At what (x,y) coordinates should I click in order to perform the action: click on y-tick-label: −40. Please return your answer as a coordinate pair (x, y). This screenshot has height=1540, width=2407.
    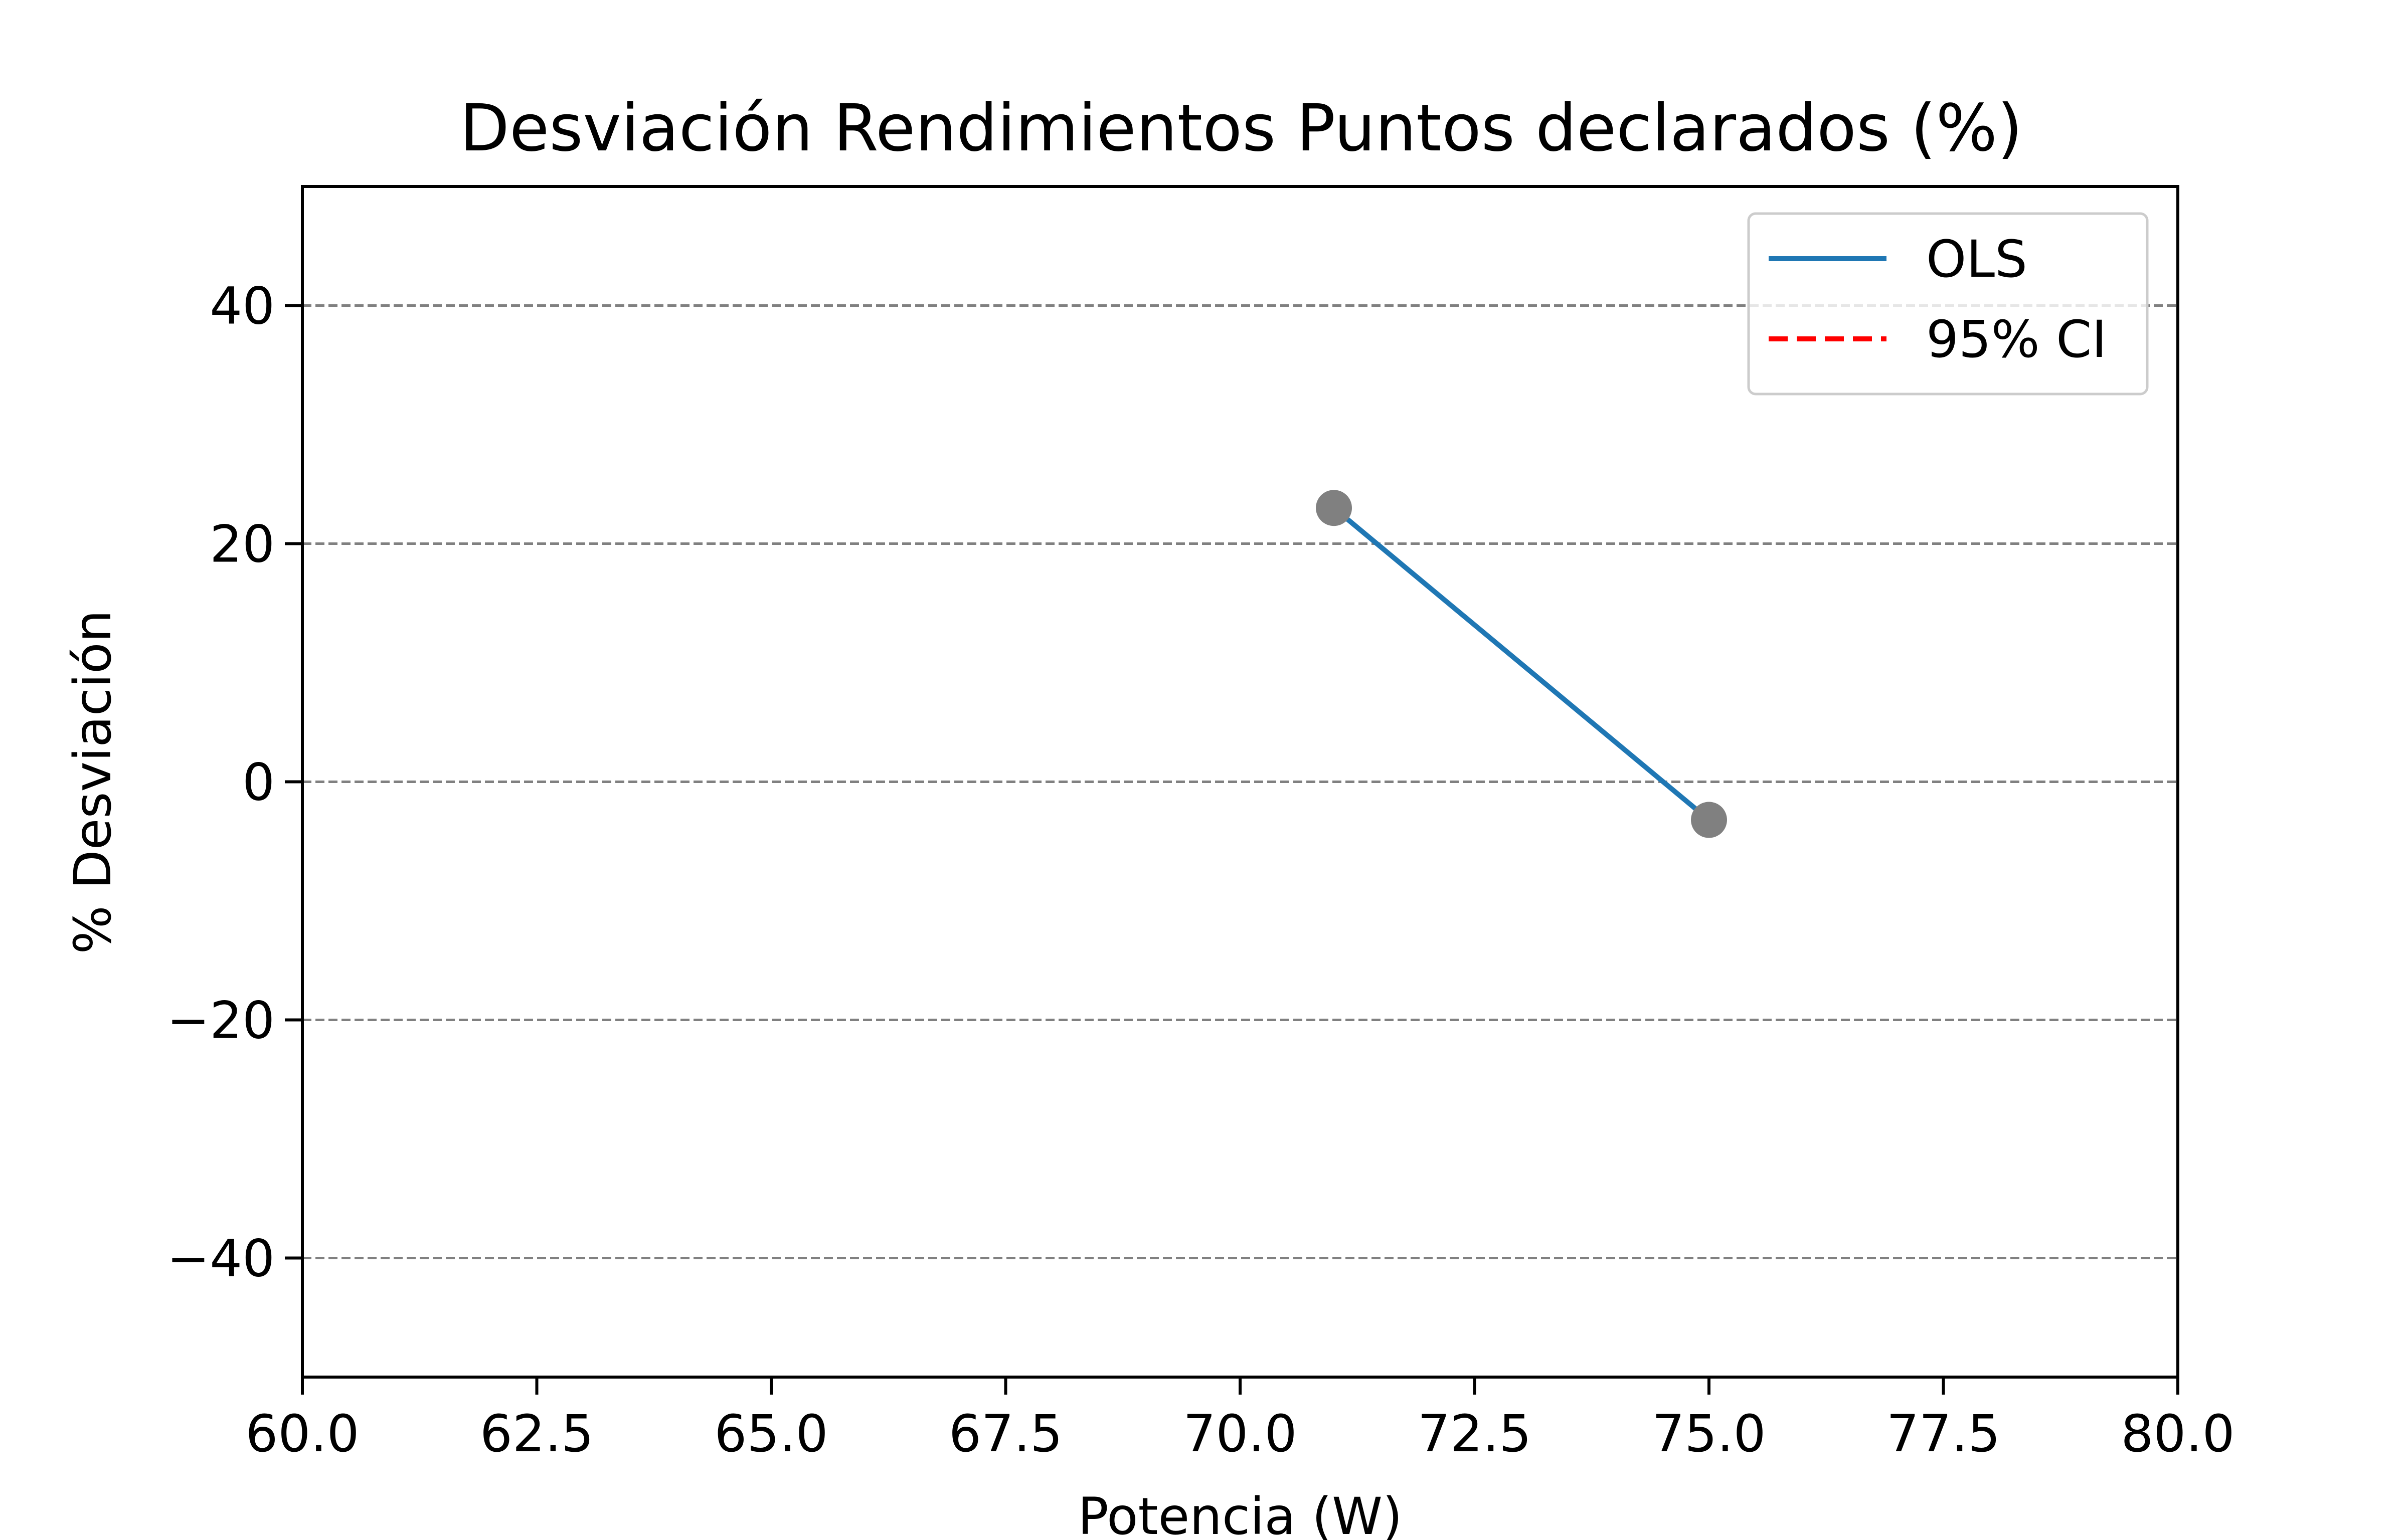
    Looking at the image, I should click on (221, 1259).